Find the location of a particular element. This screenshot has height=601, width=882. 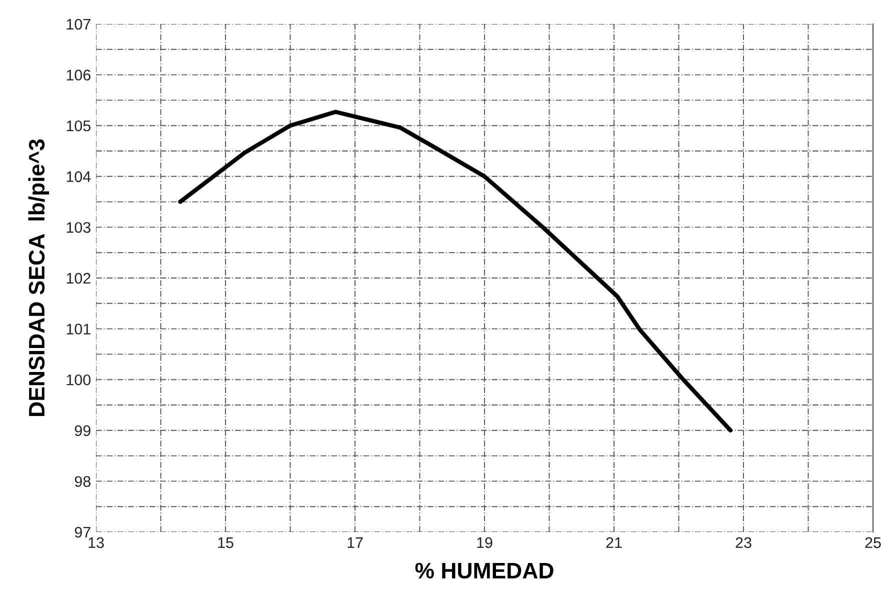

y-tick-label: 97 is located at coordinates (82, 532).